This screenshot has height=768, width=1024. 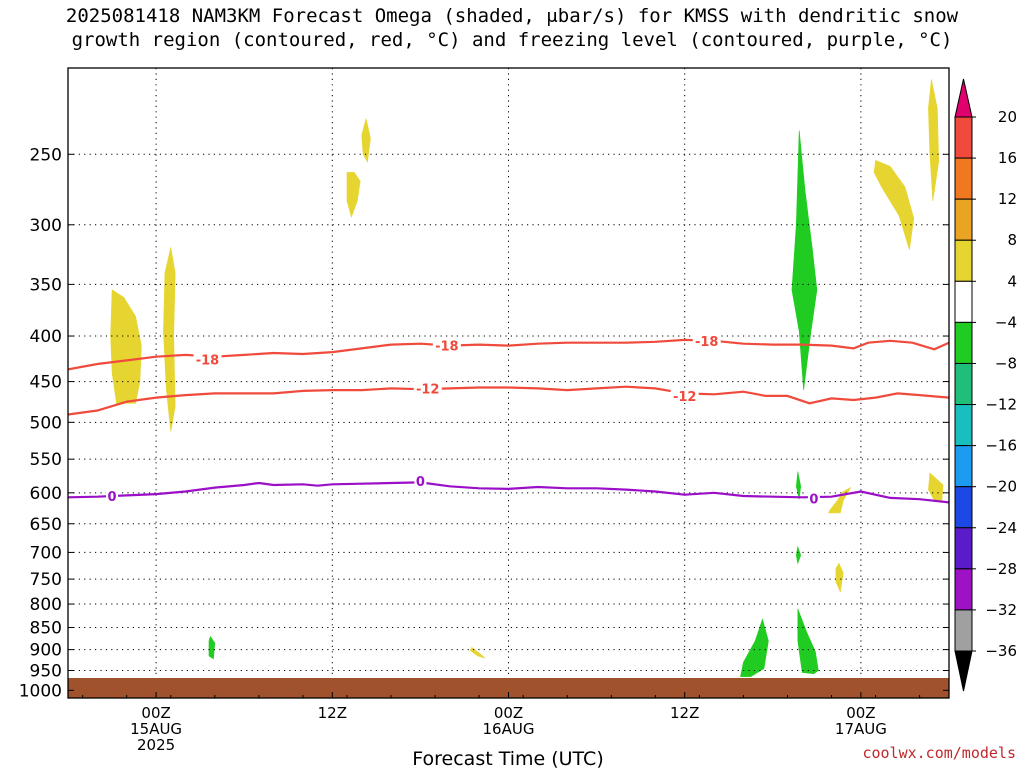 I want to click on y-tick-label-500: 500, so click(x=46, y=423).